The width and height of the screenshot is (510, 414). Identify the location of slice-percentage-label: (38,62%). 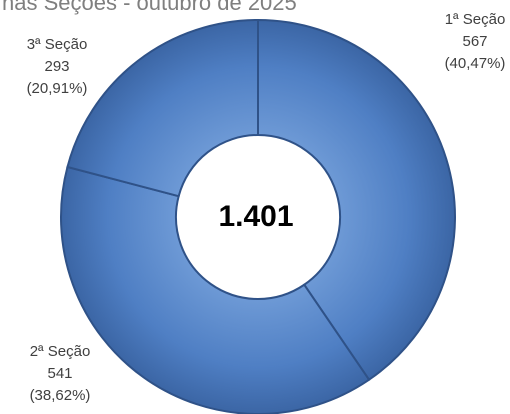
(60, 395).